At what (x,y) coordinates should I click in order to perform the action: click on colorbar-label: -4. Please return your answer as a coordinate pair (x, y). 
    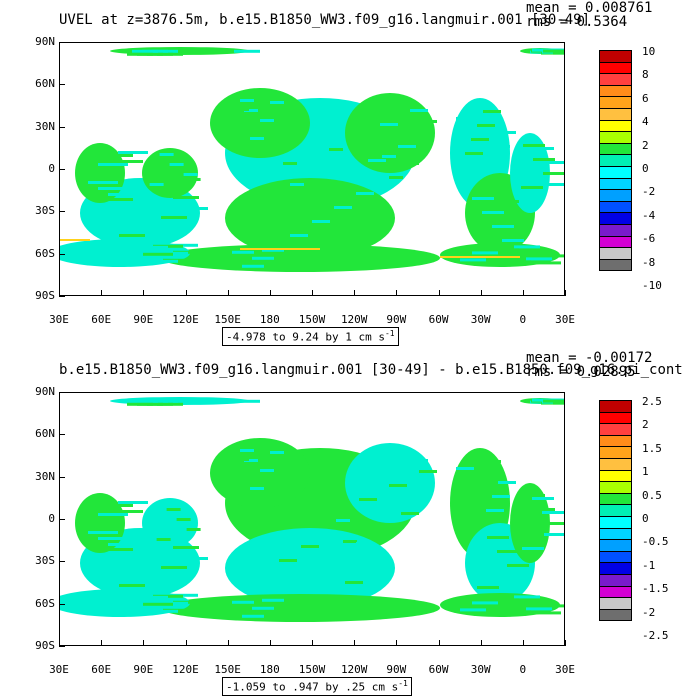
    Looking at the image, I should click on (649, 215).